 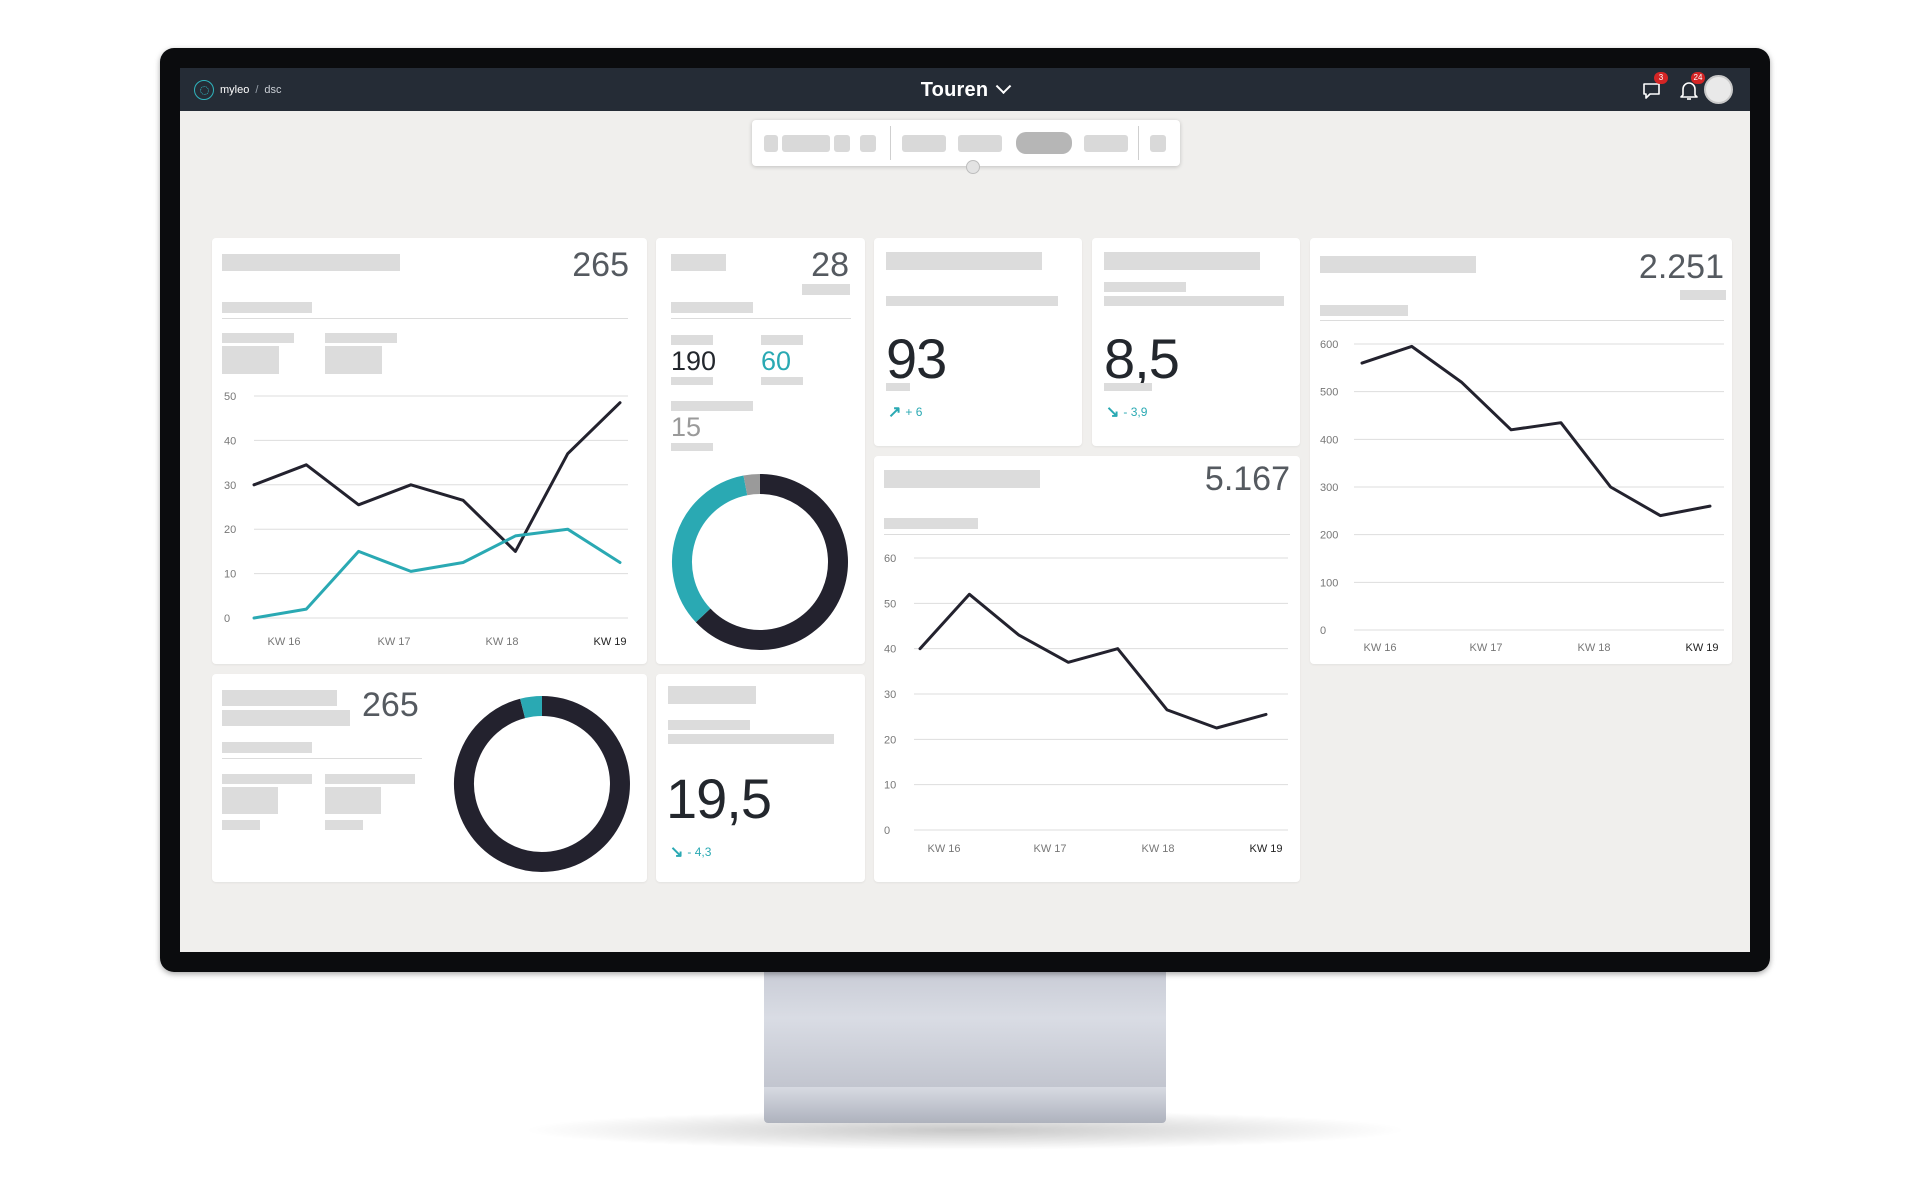 I want to click on trend-indicator: ↘ - 3,9, so click(x=1126, y=412).